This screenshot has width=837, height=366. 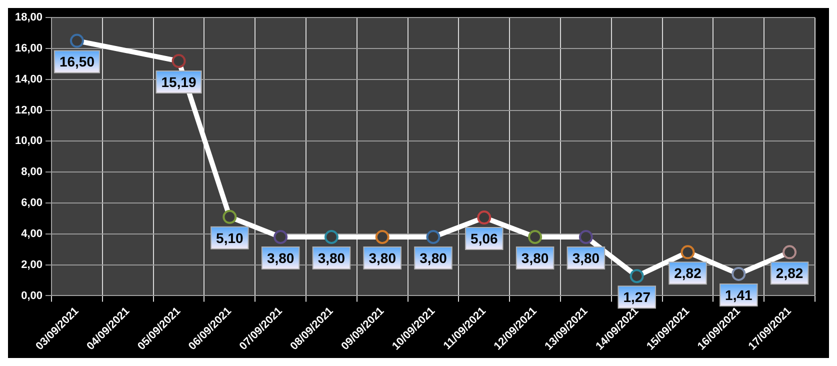 I want to click on data-label: 15,19, so click(x=178, y=82).